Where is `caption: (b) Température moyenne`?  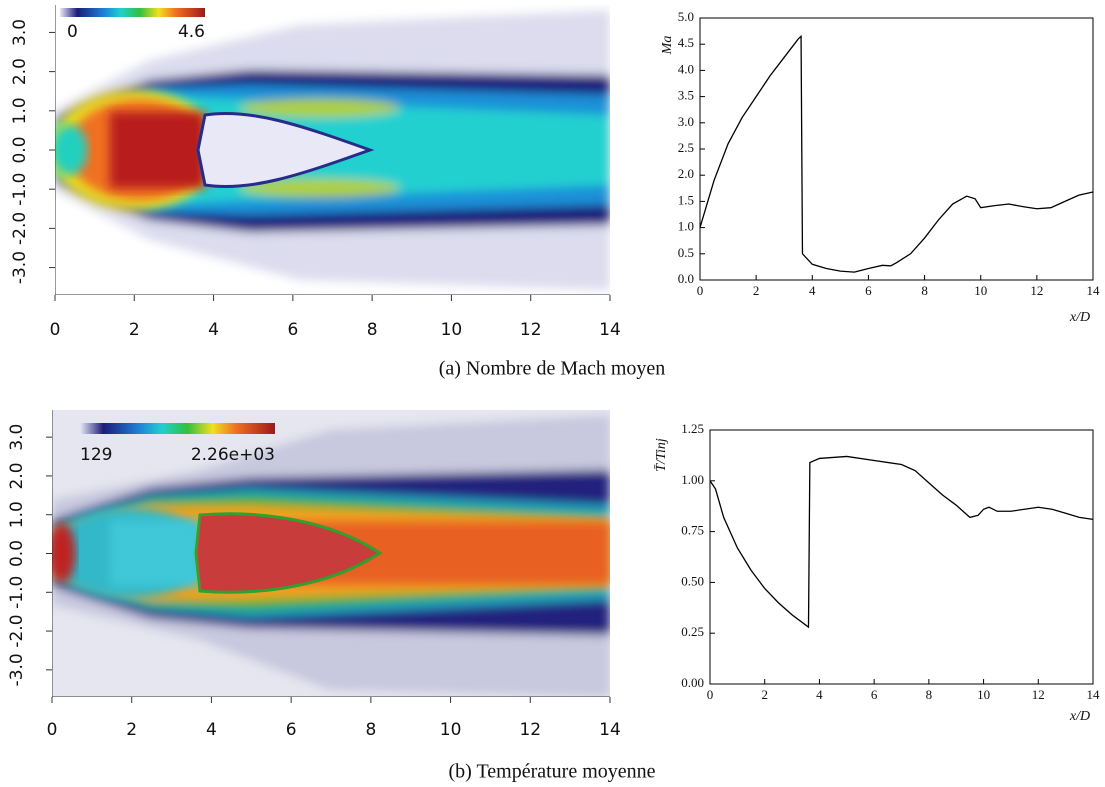 caption: (b) Température moyenne is located at coordinates (551, 772).